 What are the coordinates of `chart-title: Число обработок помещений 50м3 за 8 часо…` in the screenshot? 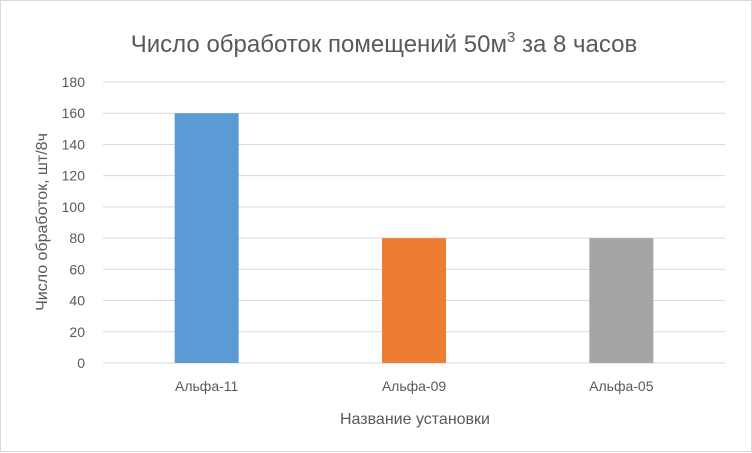 It's located at (384, 43).